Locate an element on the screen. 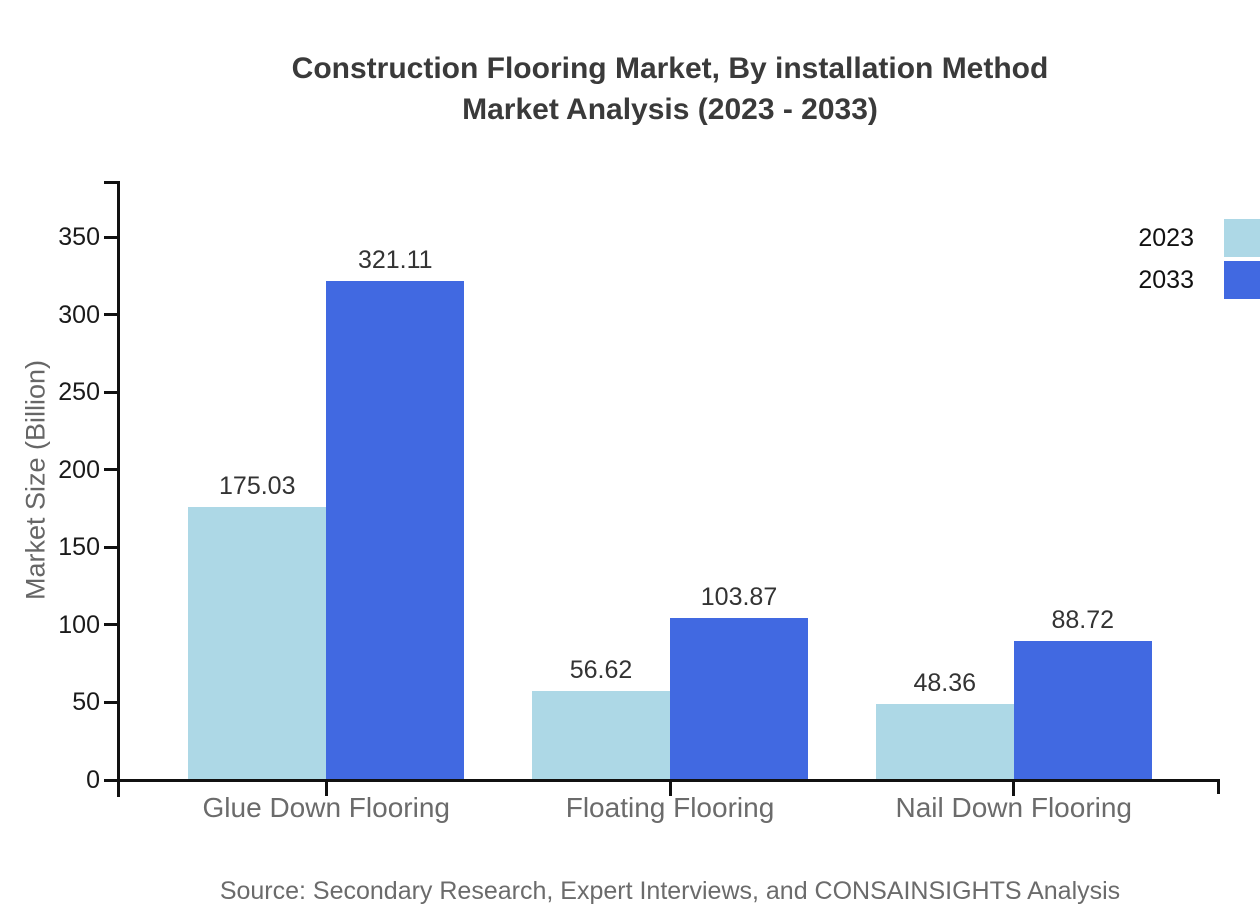 The width and height of the screenshot is (1260, 920). legend-swatch-2023 is located at coordinates (1242, 238).